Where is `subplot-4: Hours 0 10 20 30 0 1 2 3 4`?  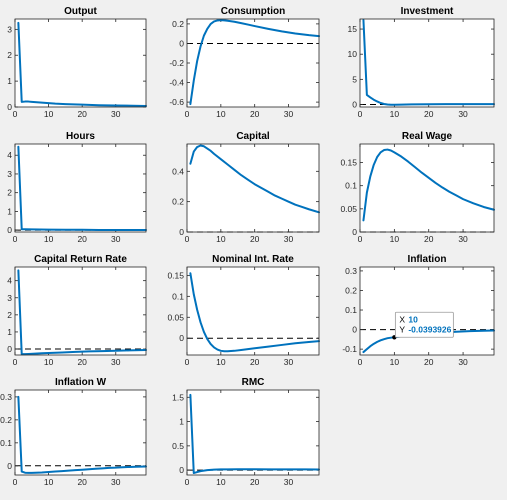
subplot-4: Hours 0 10 20 30 0 1 2 3 4 is located at coordinates (77, 187).